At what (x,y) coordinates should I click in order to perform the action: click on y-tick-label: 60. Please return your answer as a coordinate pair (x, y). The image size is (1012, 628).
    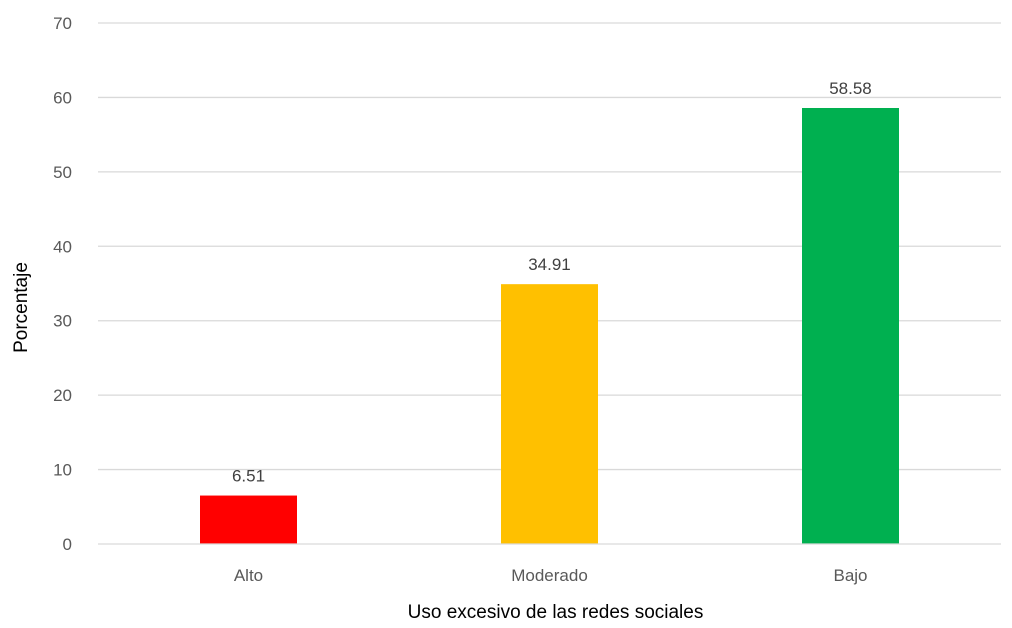
    Looking at the image, I should click on (62, 97).